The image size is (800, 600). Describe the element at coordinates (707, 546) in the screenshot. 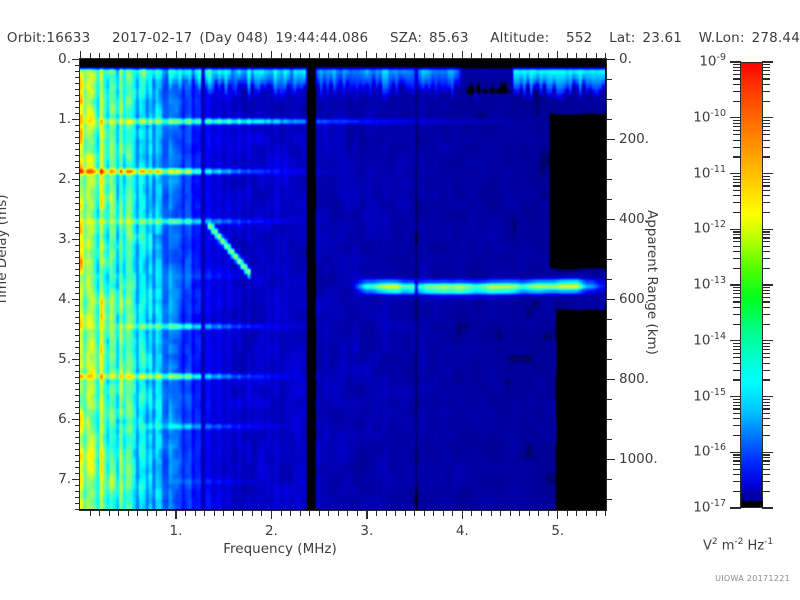

I see `unit-volt: V` at that location.